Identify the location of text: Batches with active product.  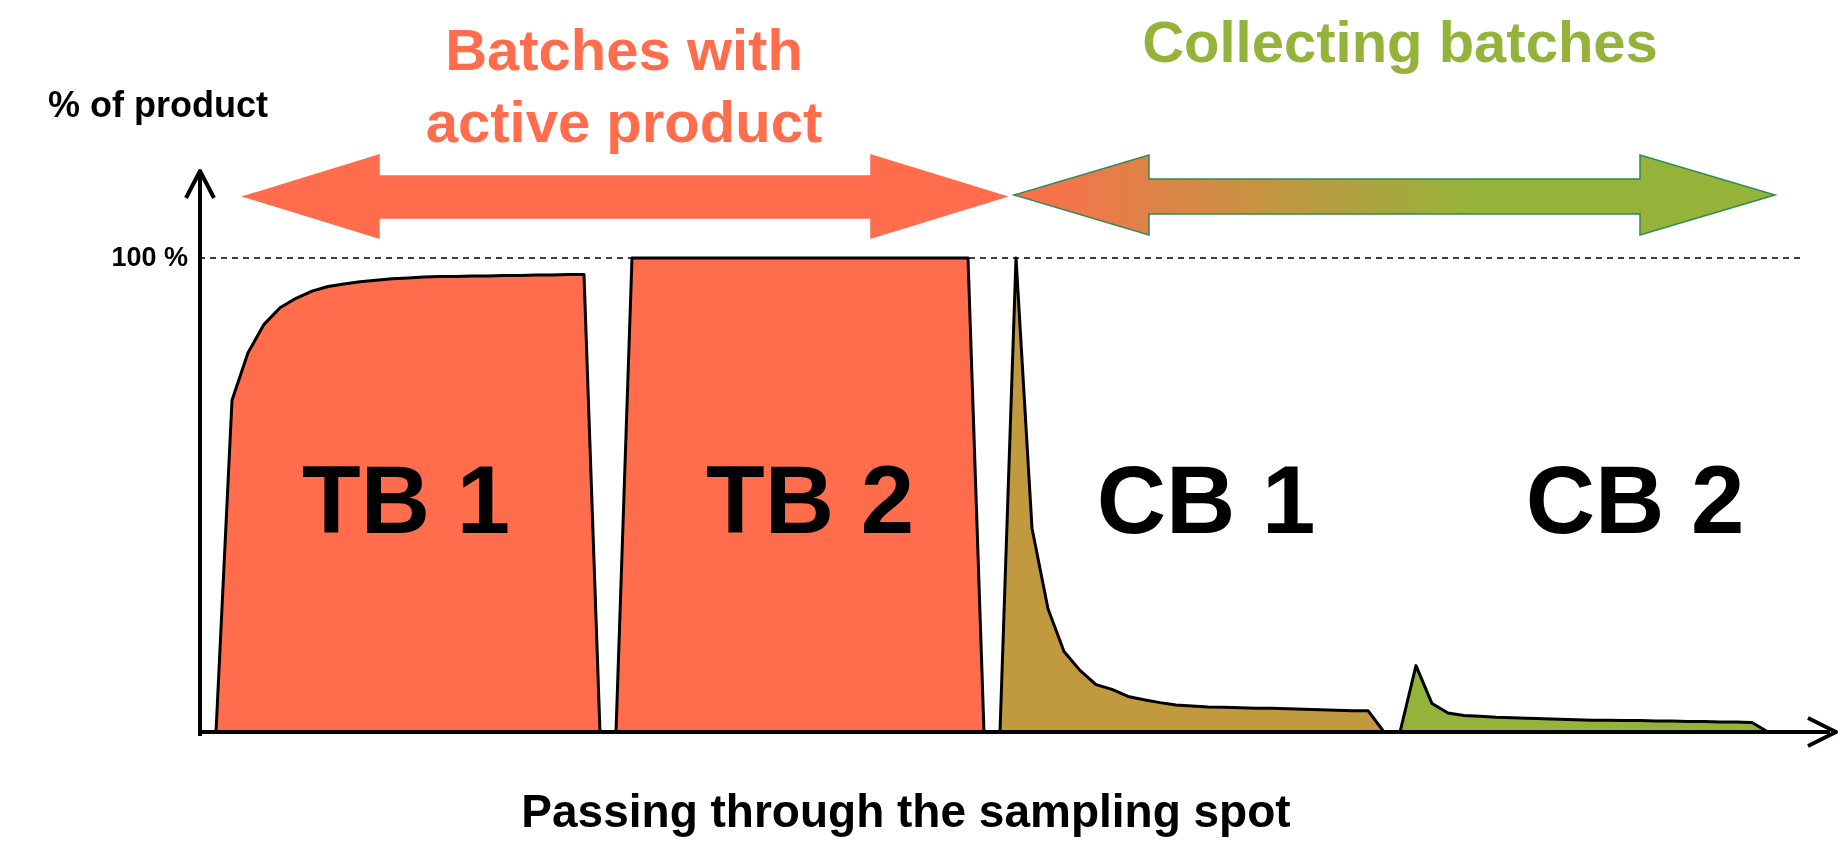
(624, 85).